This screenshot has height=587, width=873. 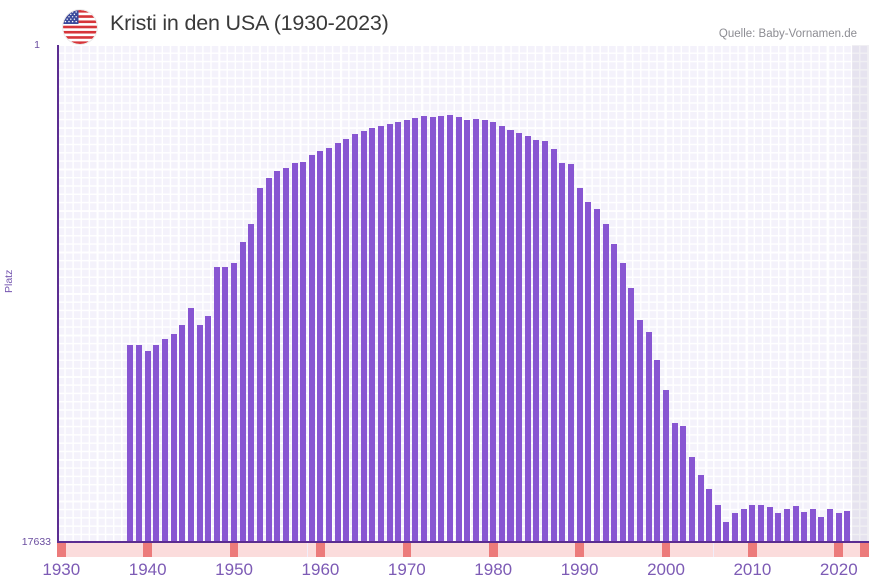 What do you see at coordinates (717, 523) in the screenshot?
I see `bar-2006` at bounding box center [717, 523].